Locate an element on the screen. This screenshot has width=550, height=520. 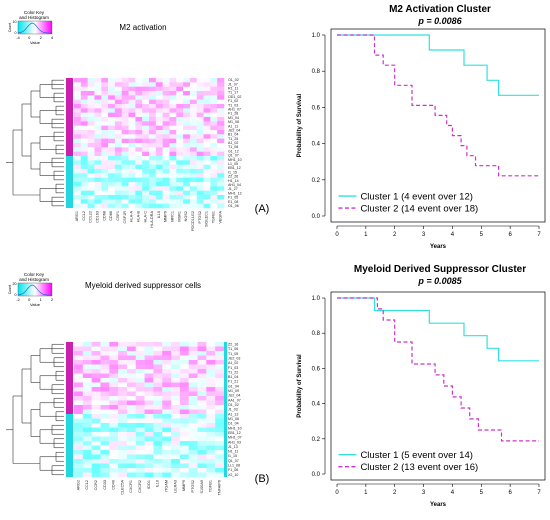
color-key-ytick: 0 is located at coordinates (16, 295).